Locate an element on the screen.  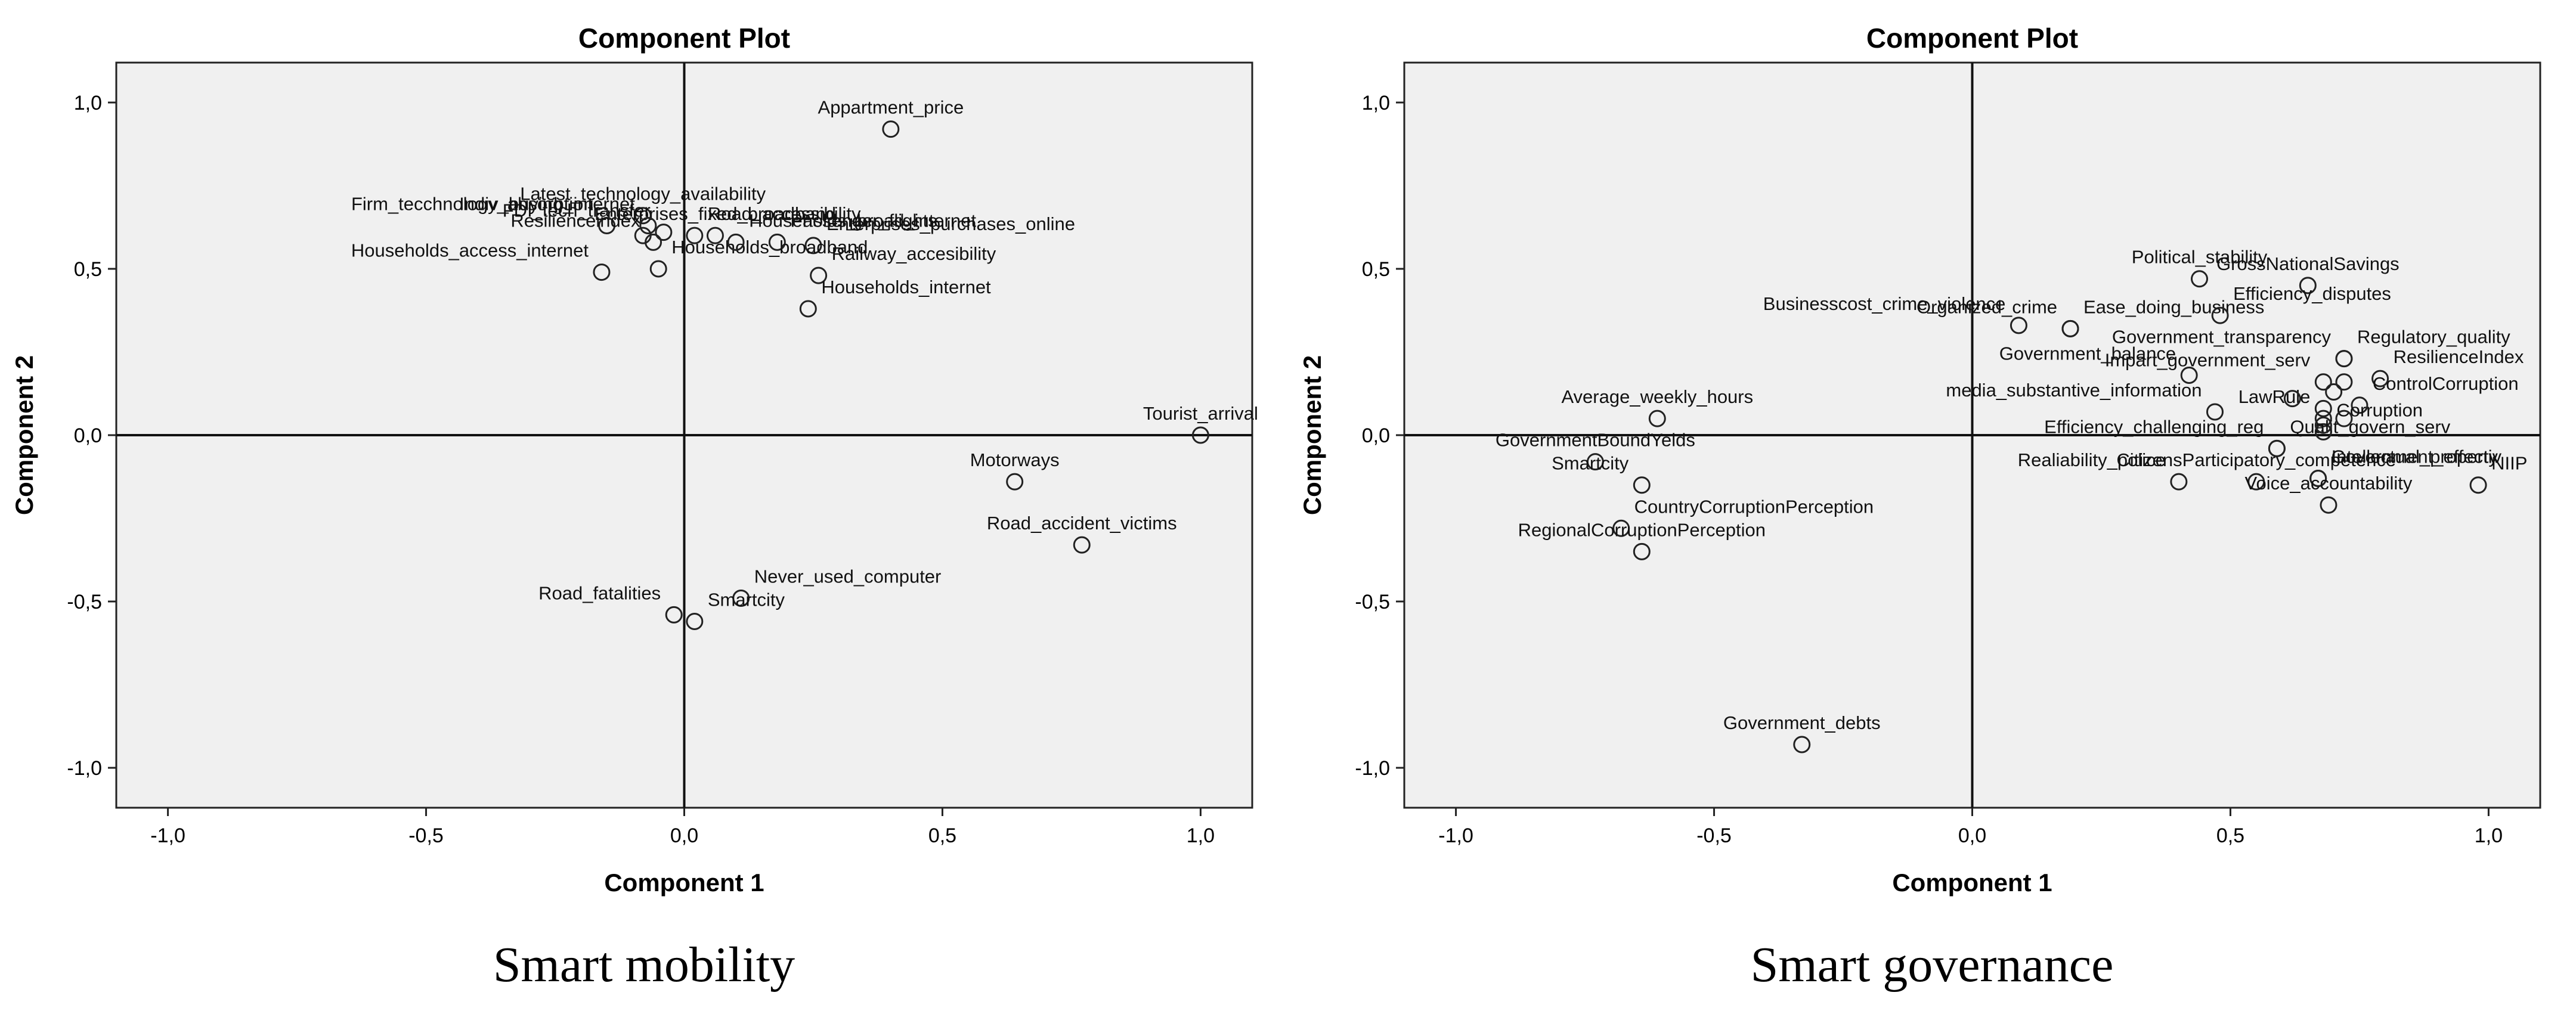
point-label: CitizensParticipatory_competence is located at coordinates (2256, 460).